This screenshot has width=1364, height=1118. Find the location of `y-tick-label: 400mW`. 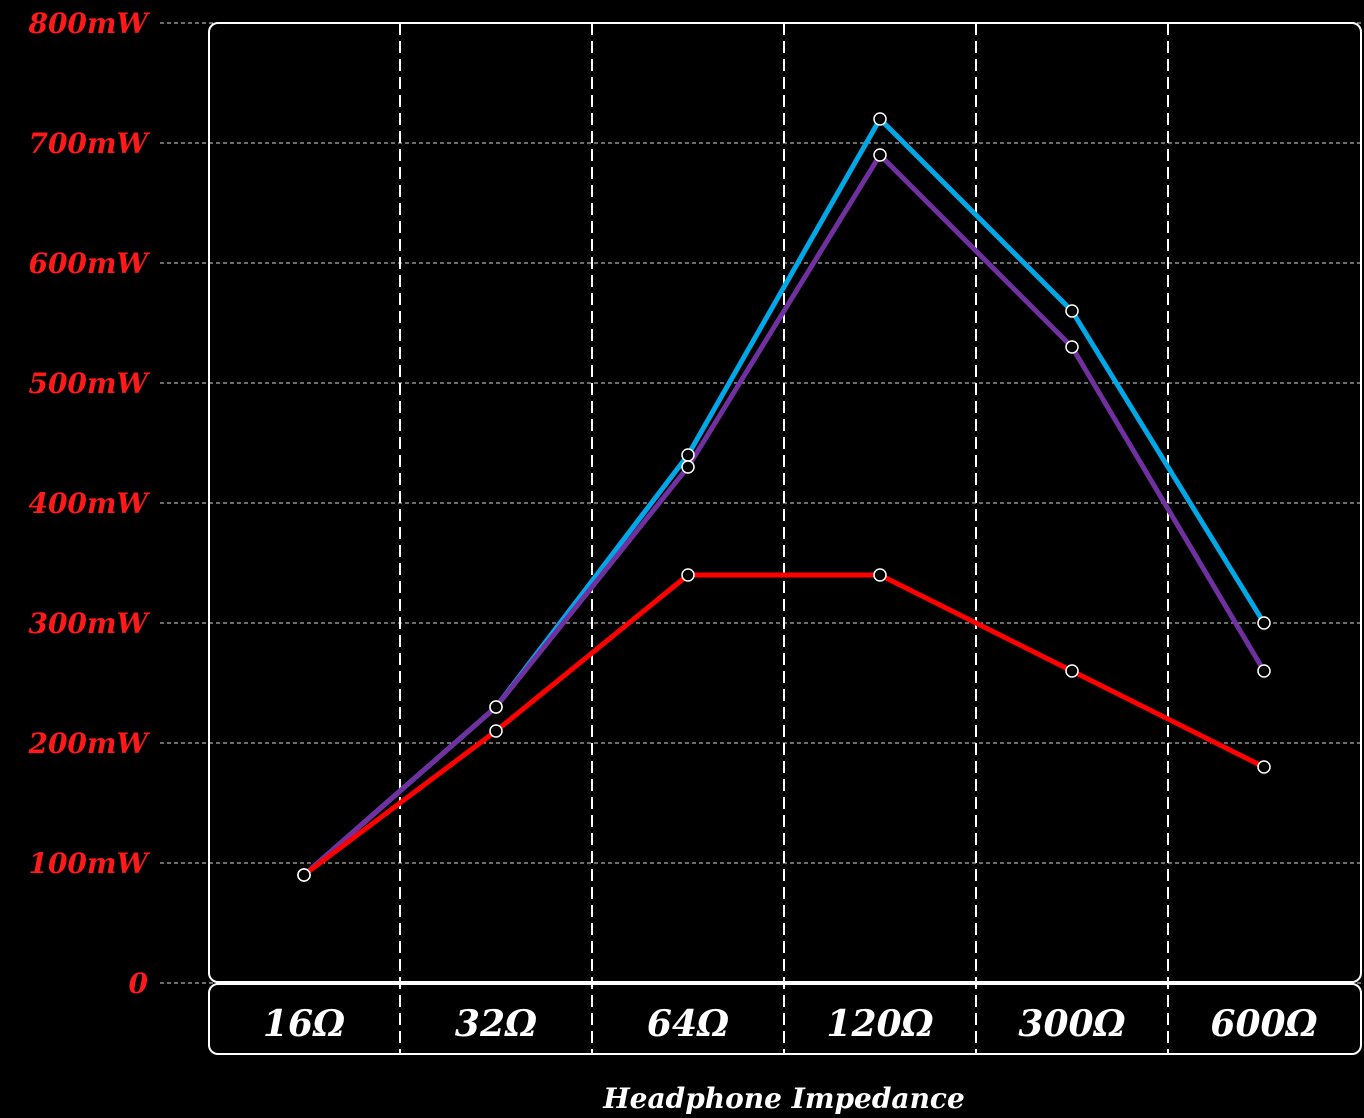

y-tick-label: 400mW is located at coordinates (89, 503).